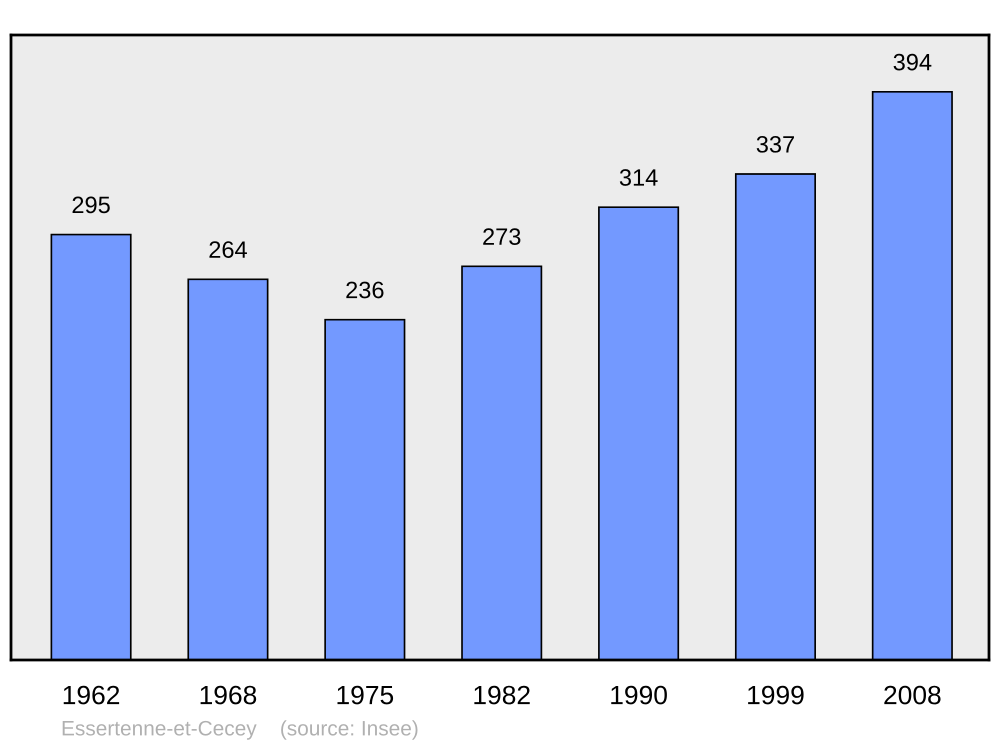 This screenshot has height=747, width=1000. What do you see at coordinates (913, 62) in the screenshot?
I see `data-label: 394` at bounding box center [913, 62].